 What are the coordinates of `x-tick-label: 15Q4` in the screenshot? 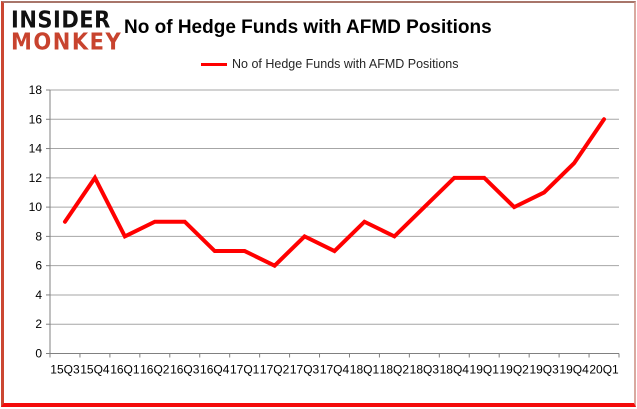 It's located at (95, 370).